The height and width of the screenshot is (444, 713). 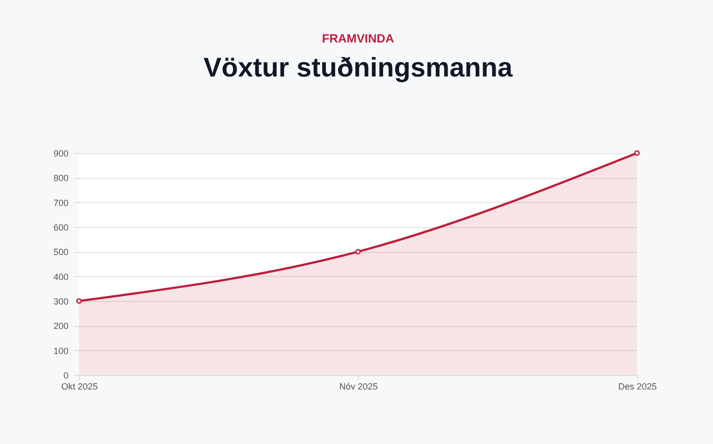 I want to click on x-tick-label: Des 2025, so click(x=637, y=387).